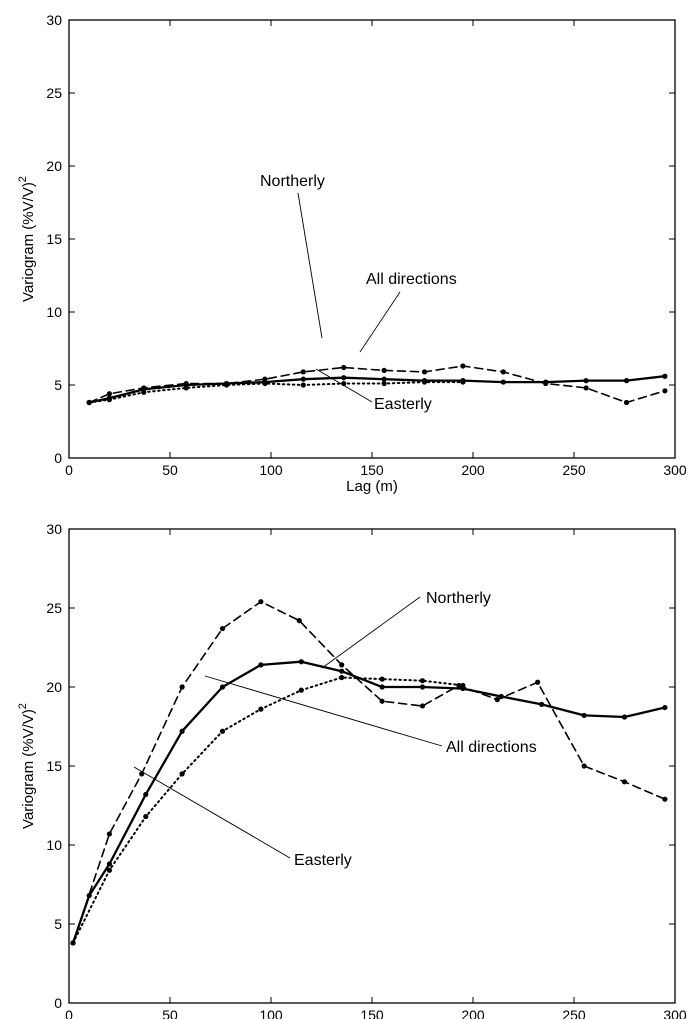 This screenshot has width=689, height=1019. What do you see at coordinates (323, 711) in the screenshot?
I see `annotation-leader-all-directions` at bounding box center [323, 711].